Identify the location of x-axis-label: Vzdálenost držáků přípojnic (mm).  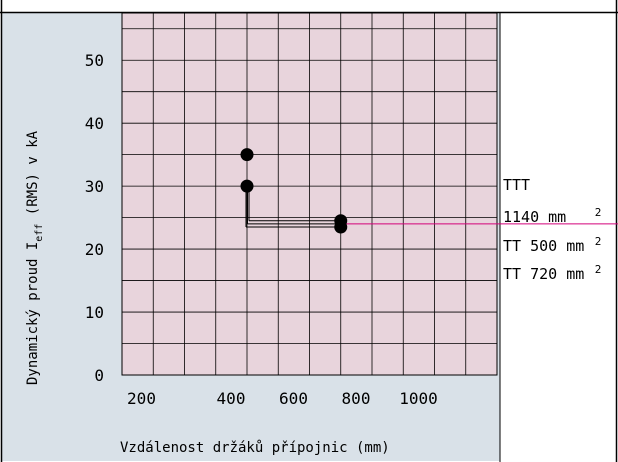
(255, 448).